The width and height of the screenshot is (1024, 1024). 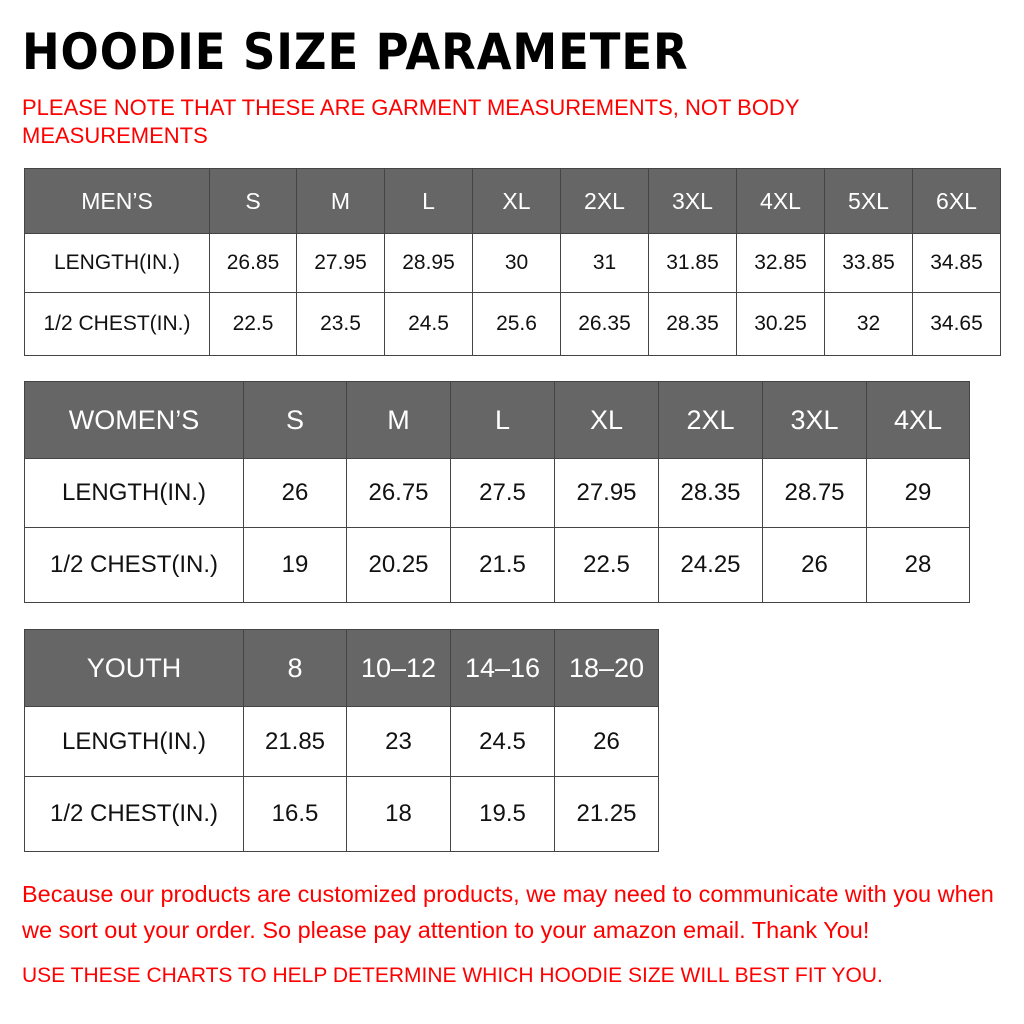 I want to click on measurement-cell: 30, so click(x=516, y=263).